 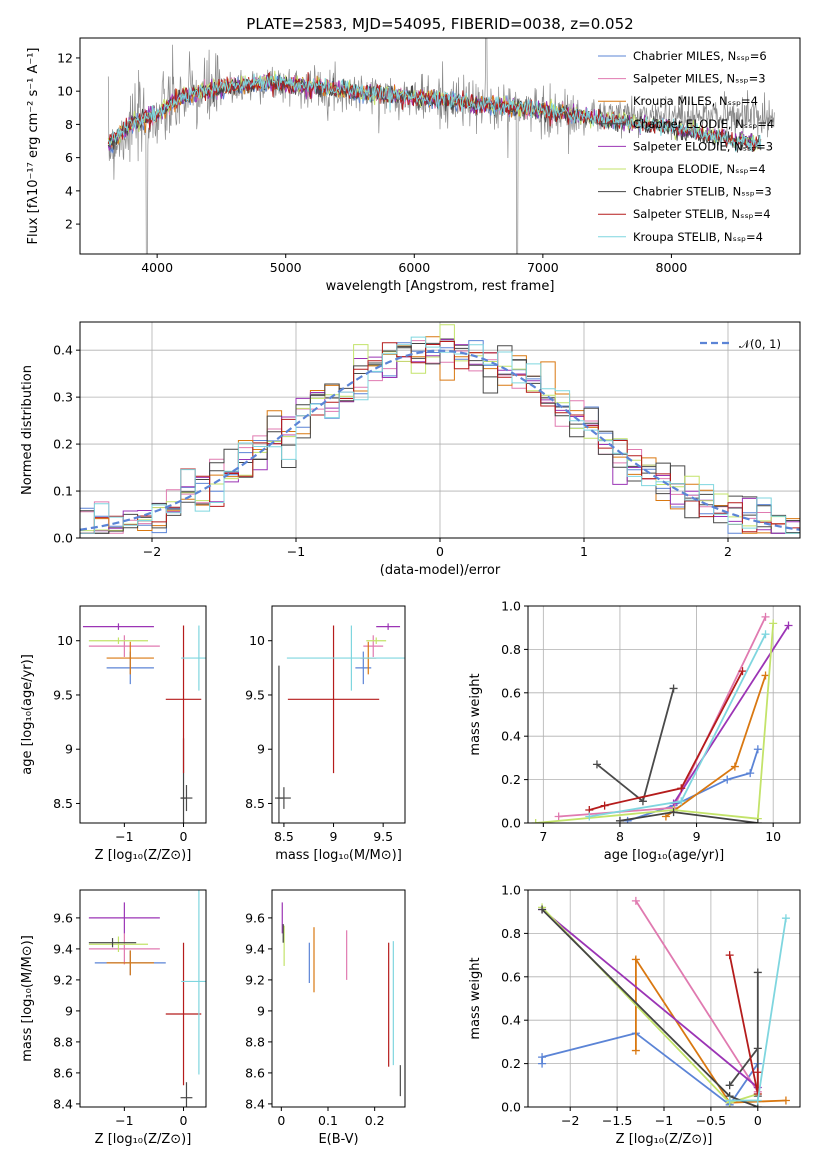 What do you see at coordinates (69, 224) in the screenshot?
I see `y-tick-label: 2` at bounding box center [69, 224].